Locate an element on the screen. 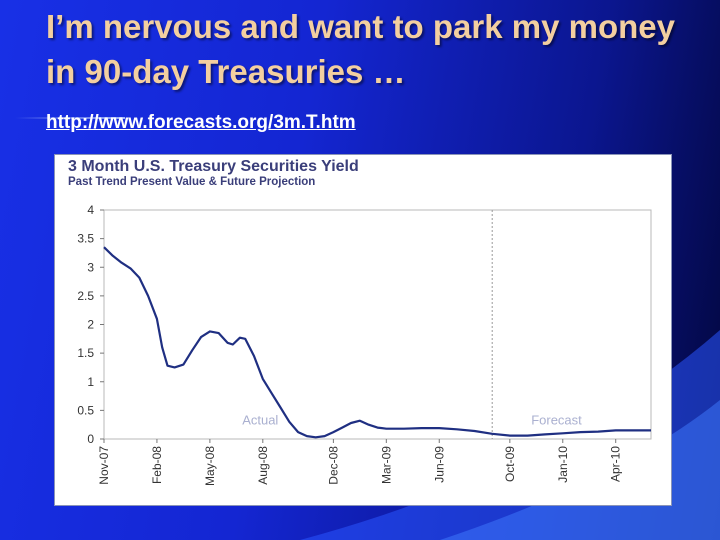  y-tick-label: 3 is located at coordinates (90, 267).